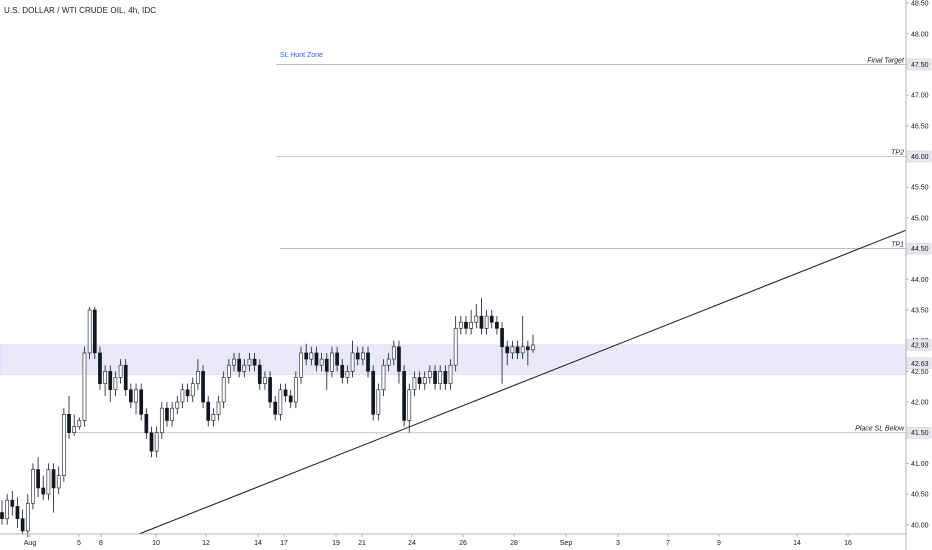 The image size is (932, 550). What do you see at coordinates (453, 540) in the screenshot?
I see `time-axis: Aug 5 8 10 12 14 17 19 21 24 26 28 Sep 3 7 9 14 16` at bounding box center [453, 540].